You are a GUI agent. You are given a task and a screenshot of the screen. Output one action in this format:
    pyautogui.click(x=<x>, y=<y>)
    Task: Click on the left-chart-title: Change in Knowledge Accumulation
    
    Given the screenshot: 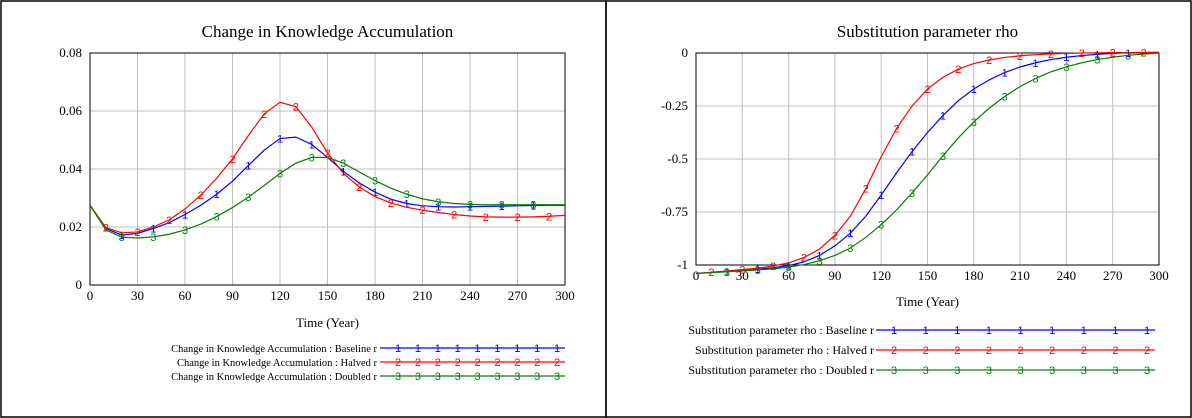 What is the action you would take?
    pyautogui.click(x=328, y=31)
    